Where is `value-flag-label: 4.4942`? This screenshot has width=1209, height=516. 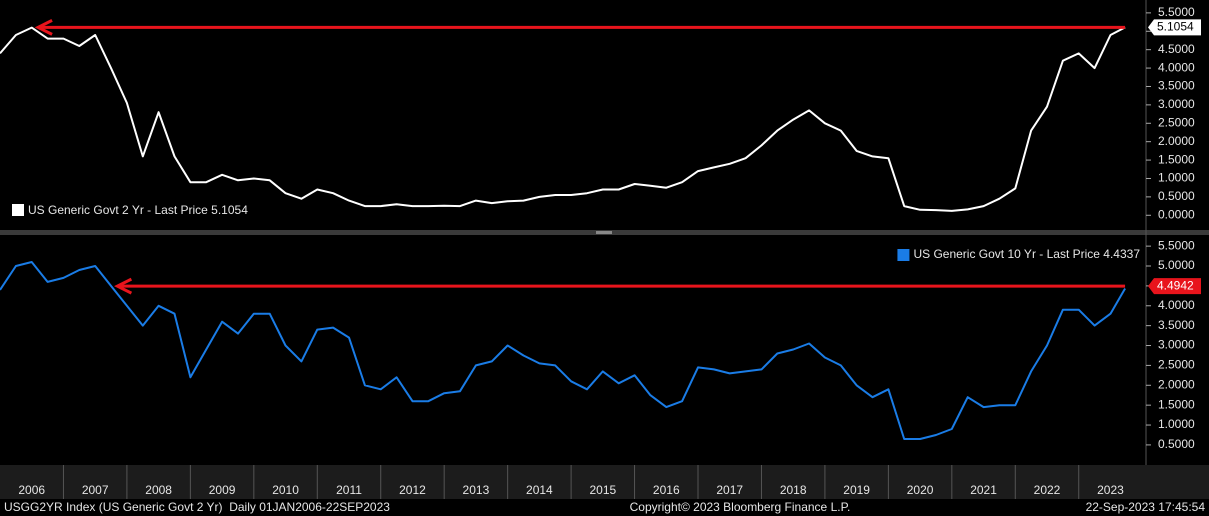
value-flag-label: 4.4942 is located at coordinates (1175, 285).